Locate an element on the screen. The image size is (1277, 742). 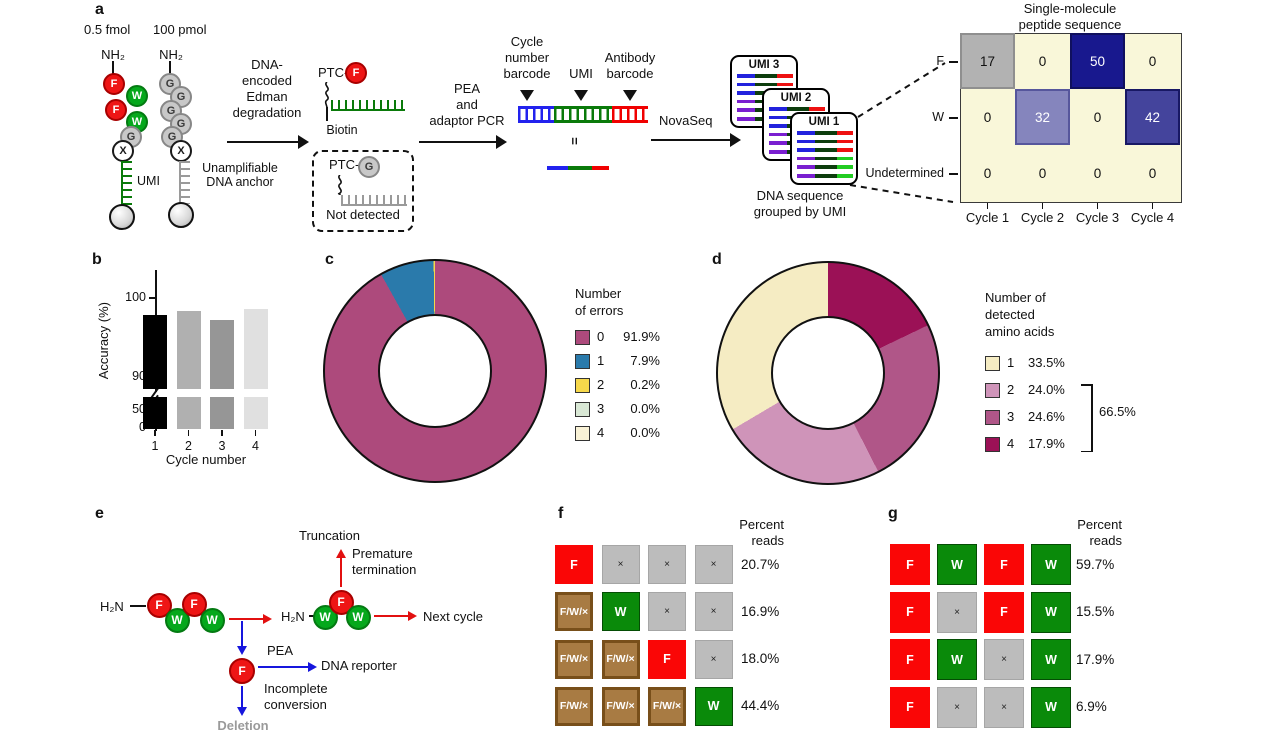
residue-X-circle: X is located at coordinates (181, 151).